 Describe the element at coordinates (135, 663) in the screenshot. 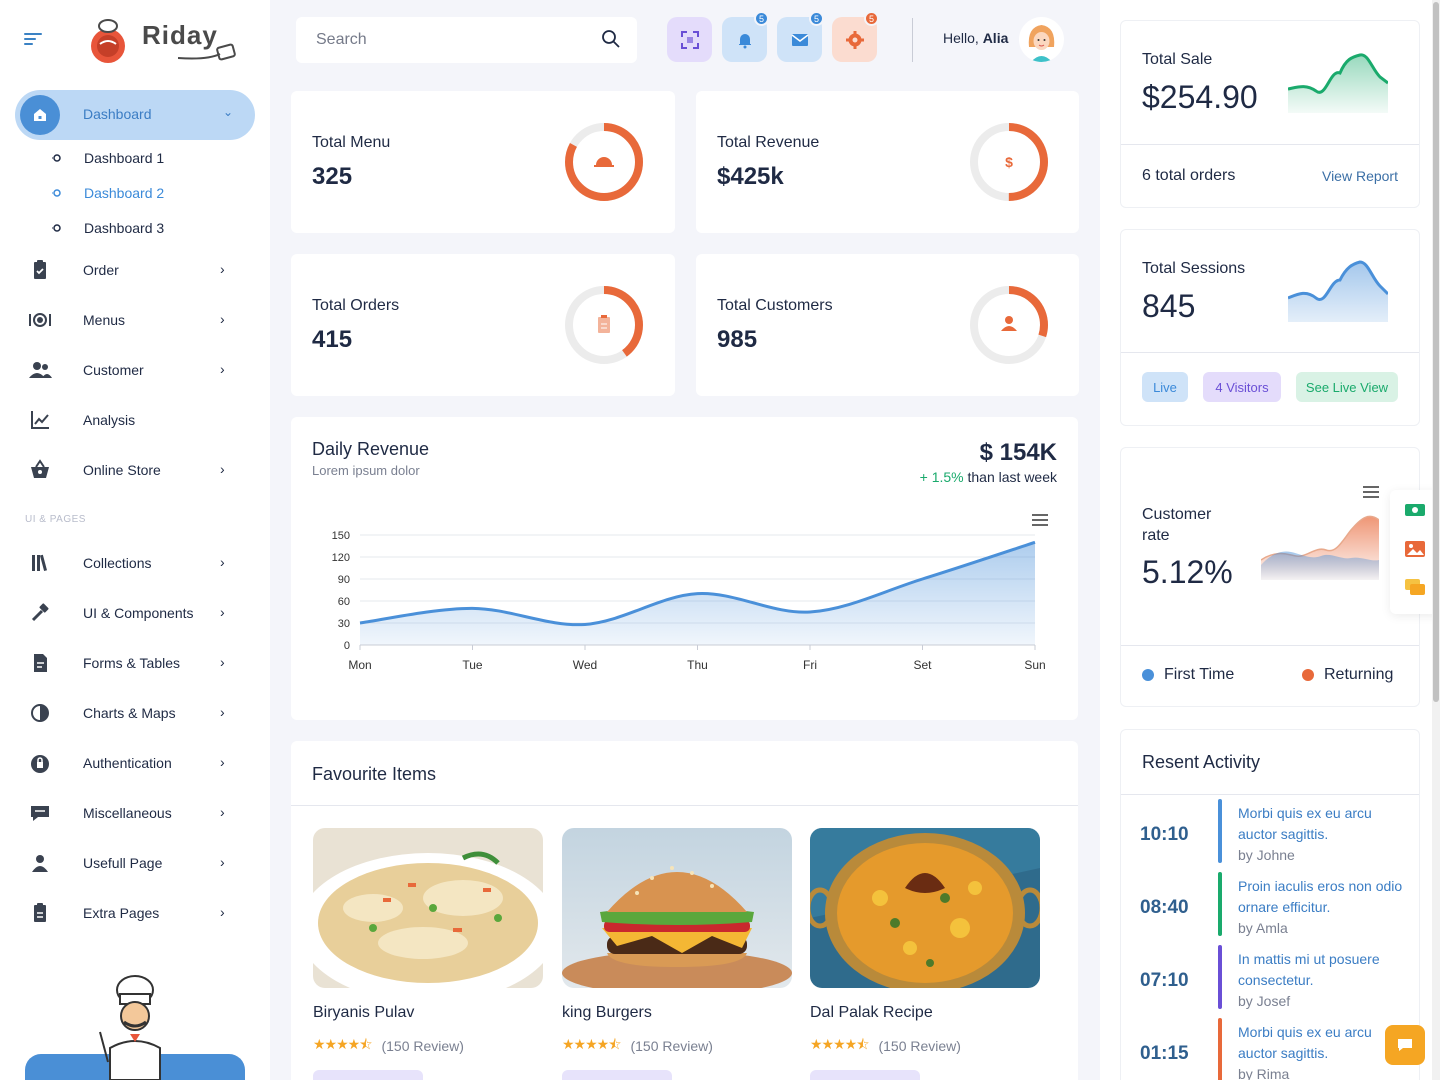

I see `nav-item-forms-tables: Forms & Tables ›` at that location.